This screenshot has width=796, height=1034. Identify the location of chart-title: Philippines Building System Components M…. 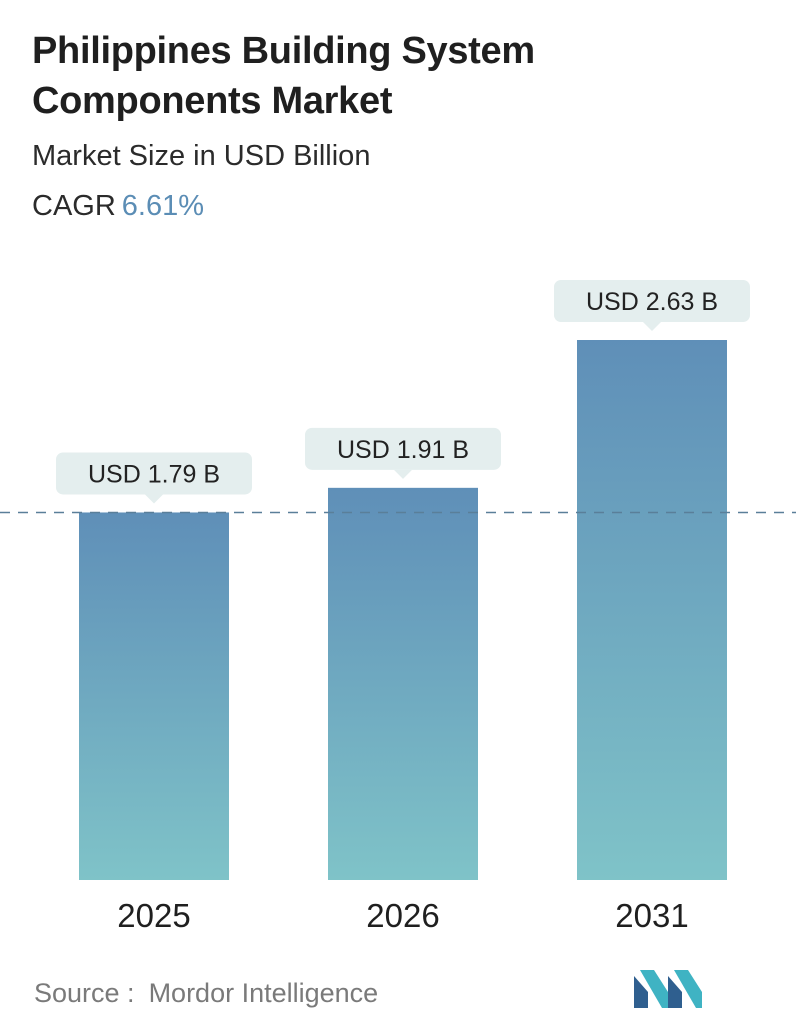
(283, 76).